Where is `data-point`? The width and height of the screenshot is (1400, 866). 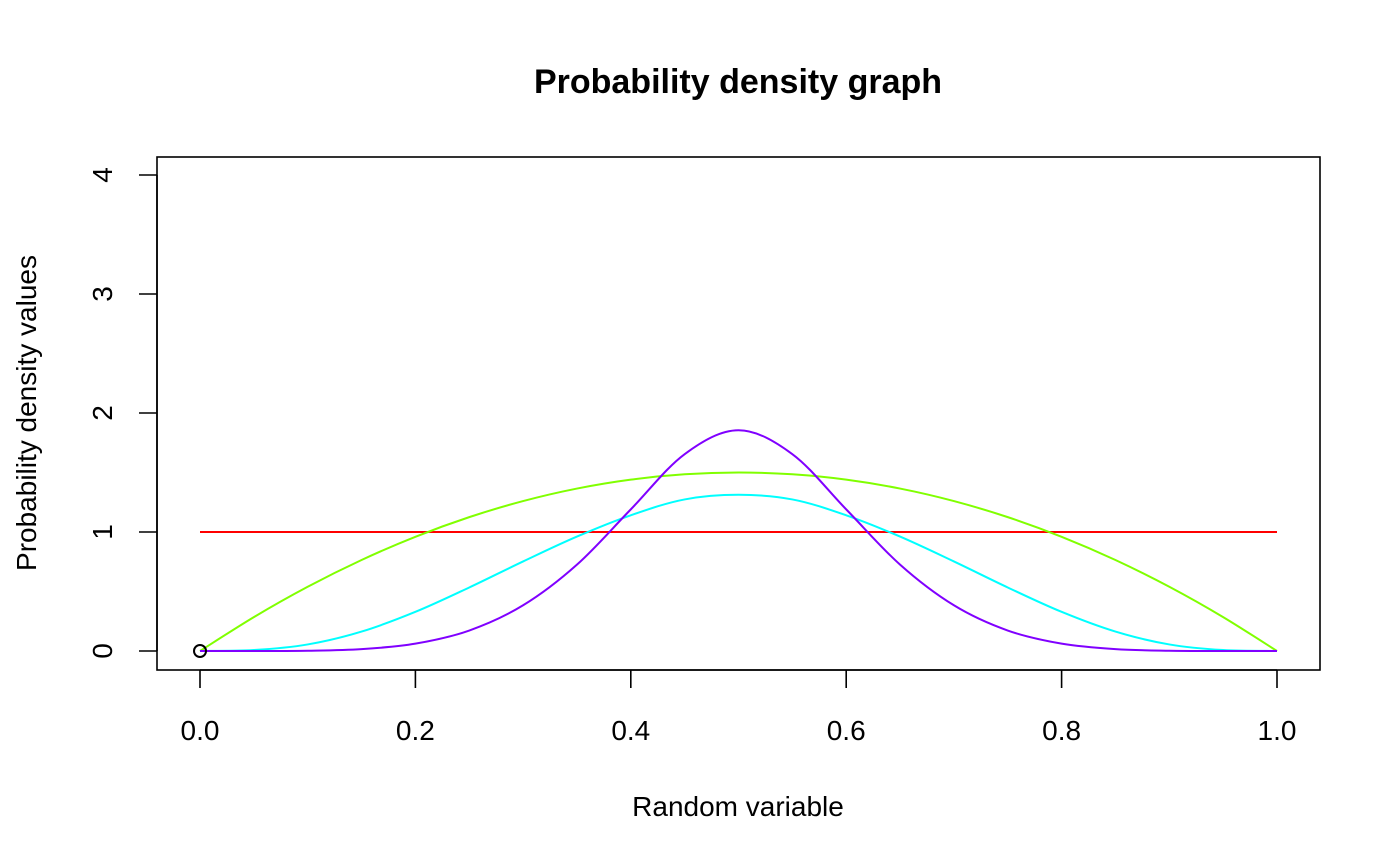 data-point is located at coordinates (200, 651).